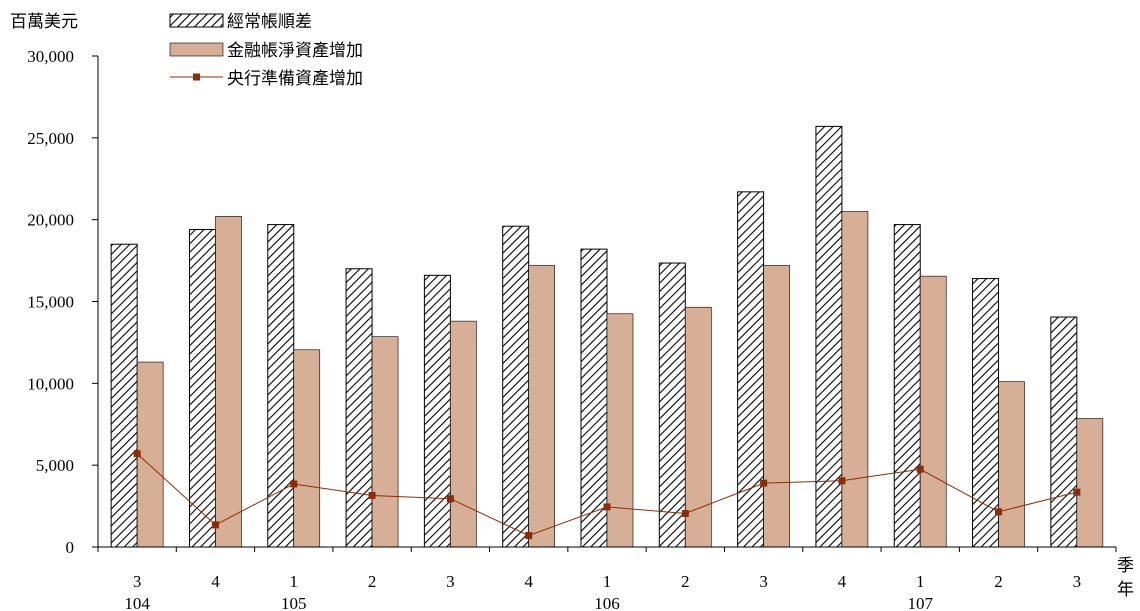 Image resolution: width=1140 pixels, height=611 pixels. I want to click on x-axis: 3 4 1 2 3 4 1 2 3 4 1 2 3 104 105 106 107, so click(607, 578).